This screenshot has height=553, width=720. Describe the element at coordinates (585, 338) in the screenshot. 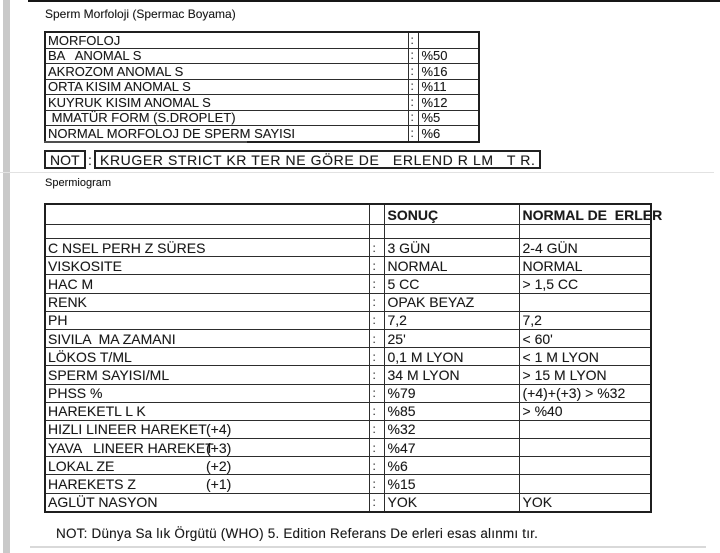

I see `row-normal-value: < 60'` at that location.